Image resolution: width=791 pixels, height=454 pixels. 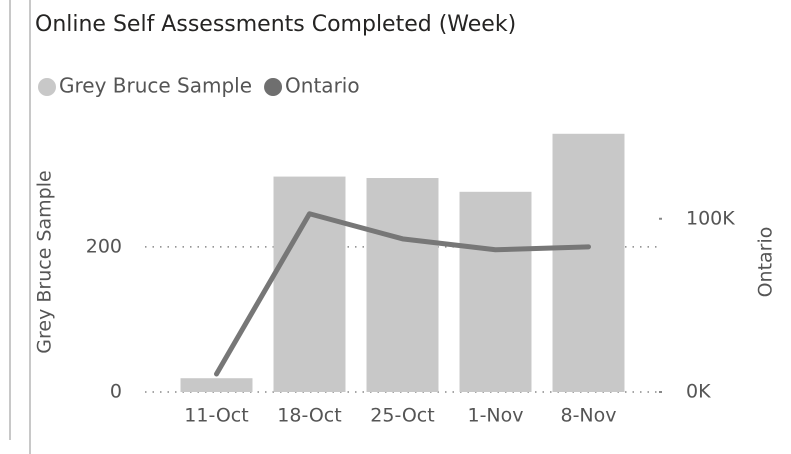 What do you see at coordinates (766, 262) in the screenshot?
I see `y2-axis-label: Ontario` at bounding box center [766, 262].